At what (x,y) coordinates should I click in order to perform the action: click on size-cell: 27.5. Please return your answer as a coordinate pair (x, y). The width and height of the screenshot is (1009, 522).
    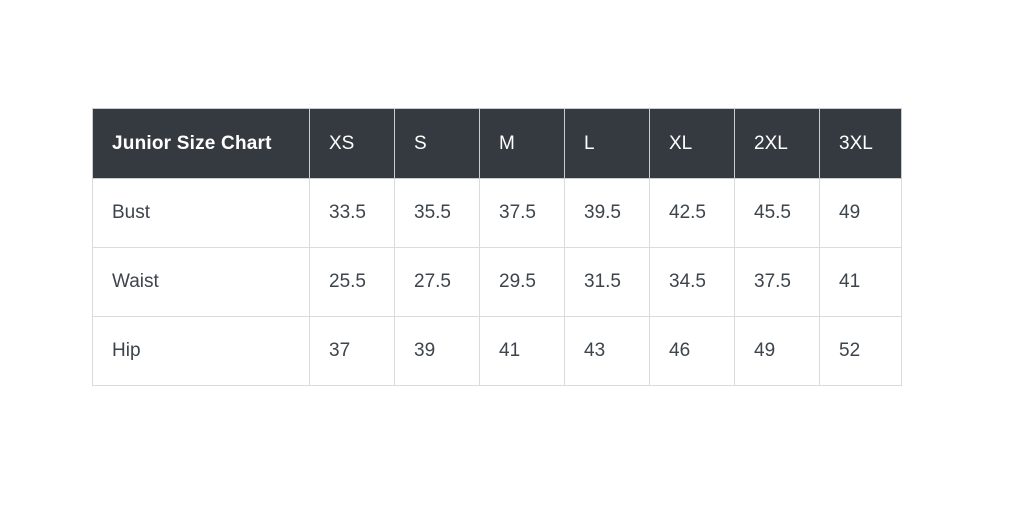
    Looking at the image, I should click on (437, 282).